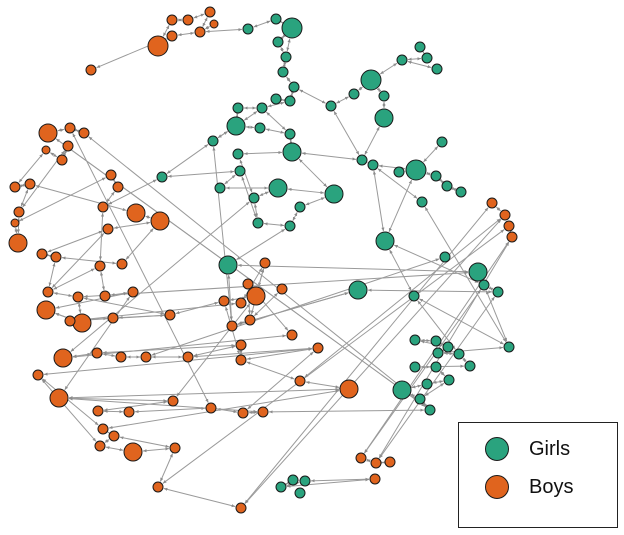 This screenshot has width=624, height=535. What do you see at coordinates (529, 487) in the screenshot?
I see `legend-item-boys: Boys` at bounding box center [529, 487].